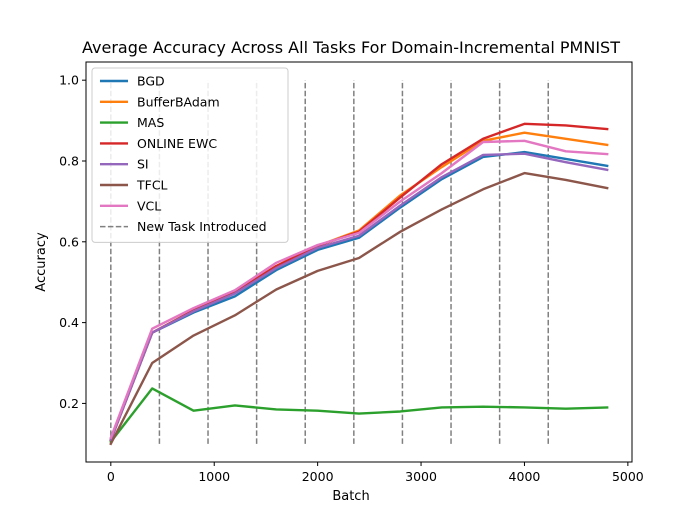 The image size is (686, 518). What do you see at coordinates (69, 80) in the screenshot?
I see `y-tick-label: 1.0` at bounding box center [69, 80].